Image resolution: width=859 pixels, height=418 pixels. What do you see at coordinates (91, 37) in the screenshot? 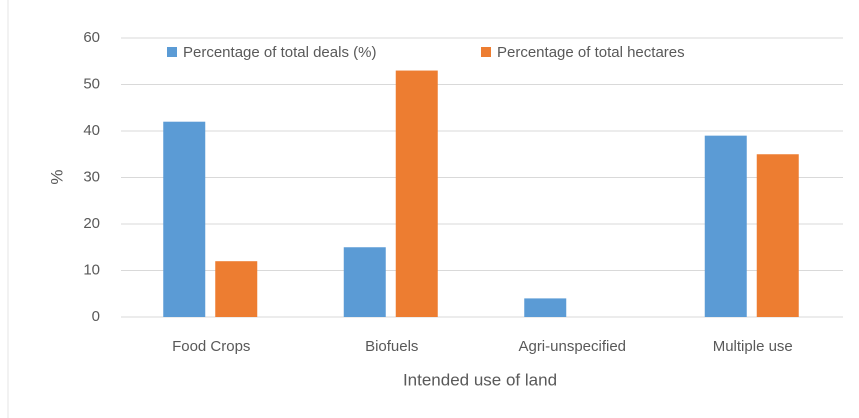
I see `y-tick-label: 60` at bounding box center [91, 37].